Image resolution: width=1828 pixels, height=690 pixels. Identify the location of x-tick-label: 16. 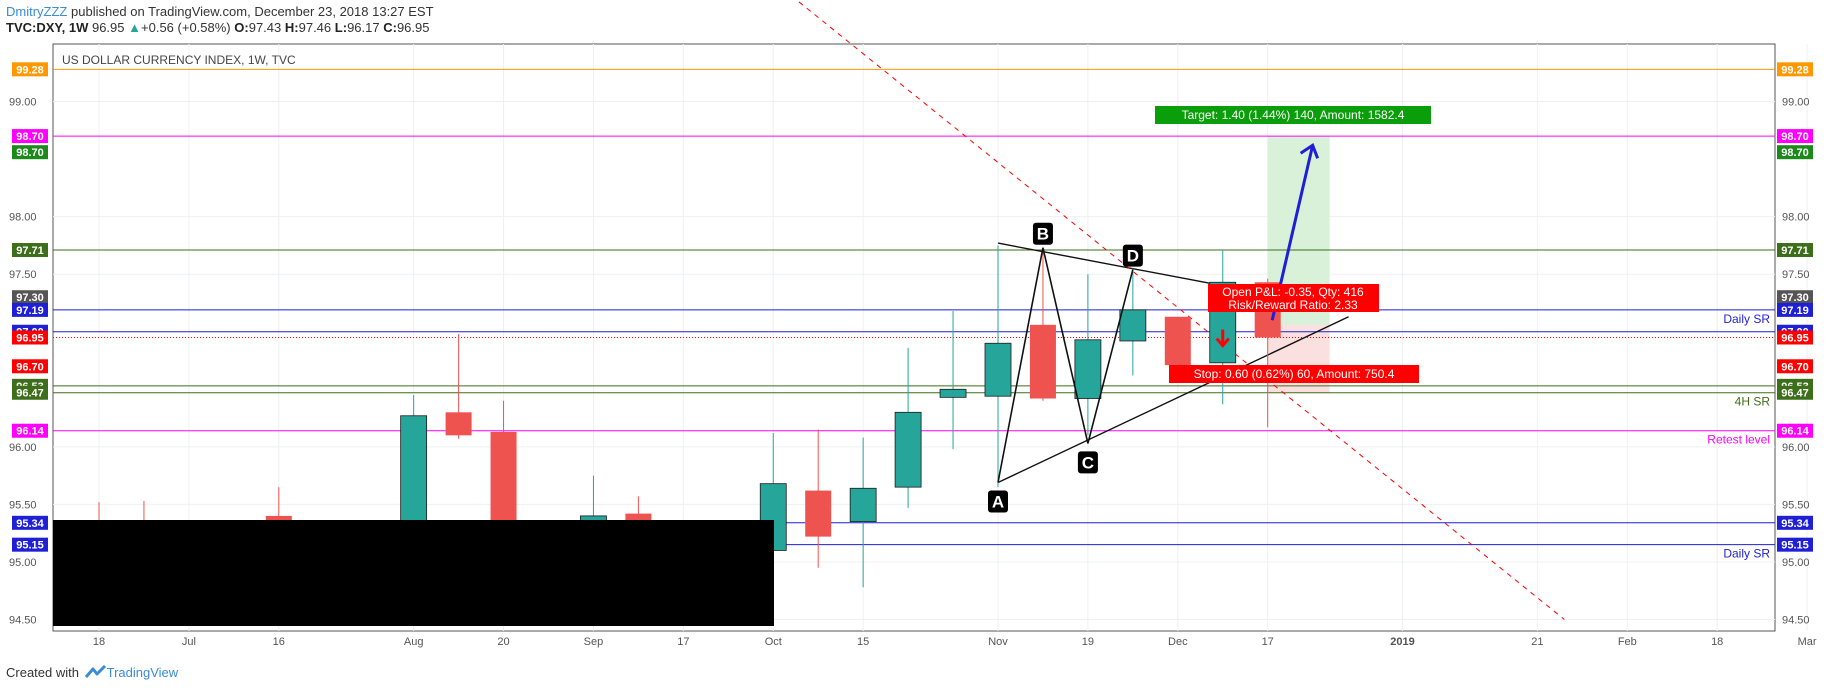
(279, 642).